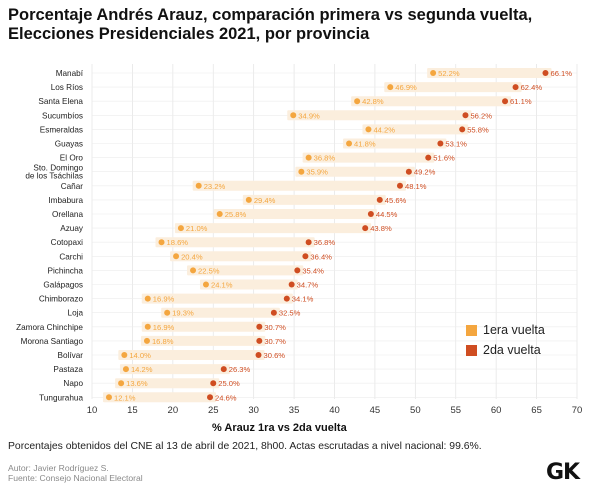  I want to click on label-first-round-16: 16.9%, so click(164, 299).